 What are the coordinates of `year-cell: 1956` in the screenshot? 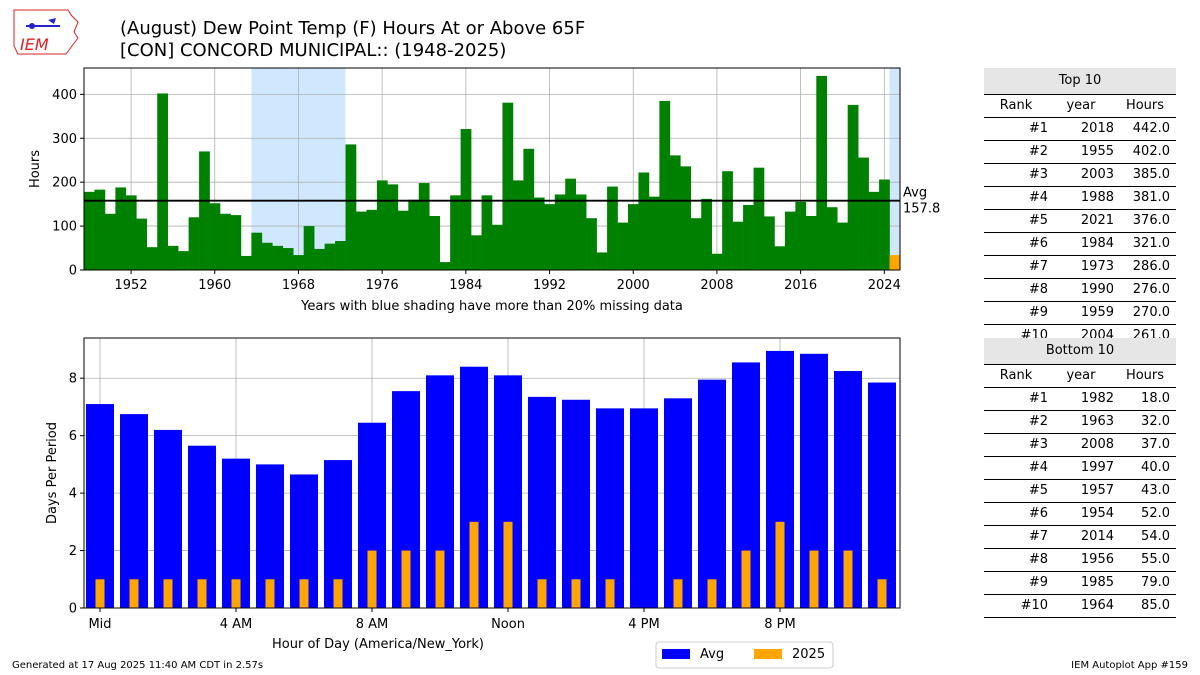 It's located at (1097, 559).